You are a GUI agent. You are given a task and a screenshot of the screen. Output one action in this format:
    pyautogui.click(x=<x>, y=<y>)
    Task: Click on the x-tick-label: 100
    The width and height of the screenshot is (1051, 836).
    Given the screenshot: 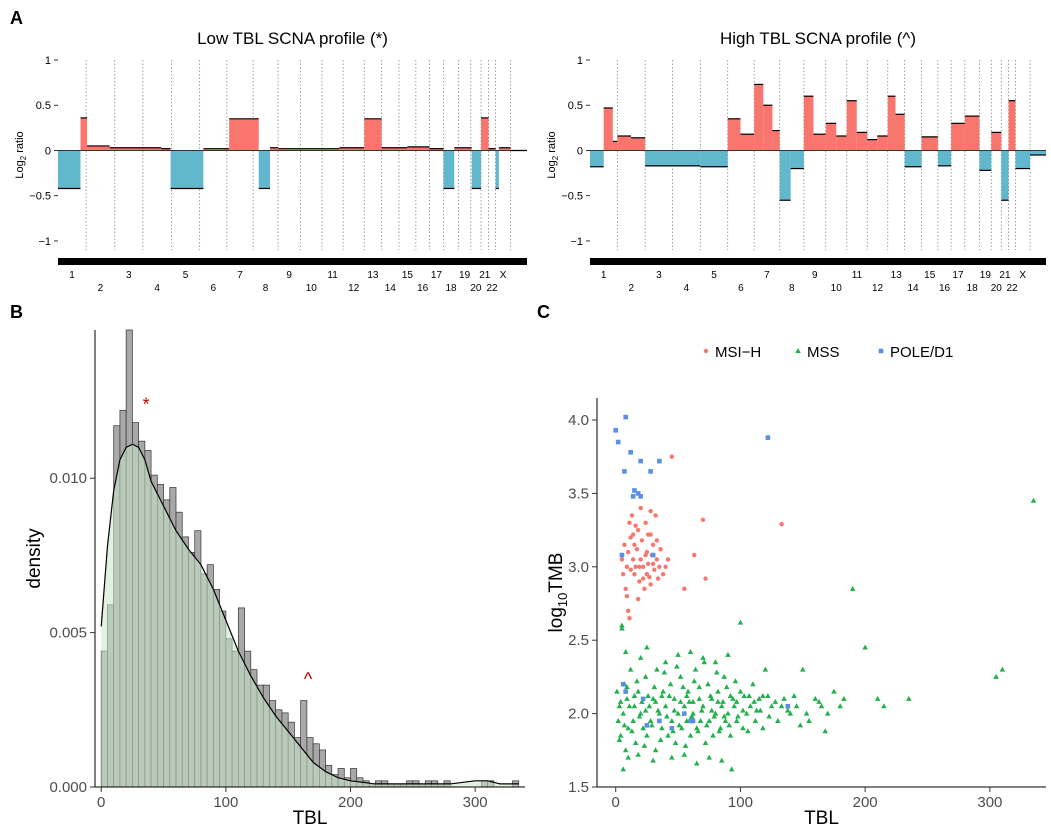 What is the action you would take?
    pyautogui.click(x=225, y=802)
    